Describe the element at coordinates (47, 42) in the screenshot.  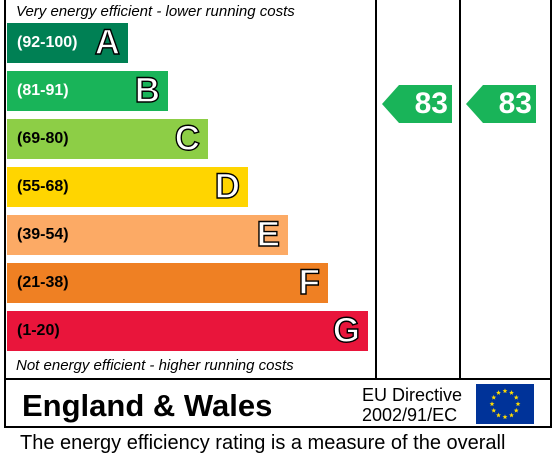
I see `band-range-label: (92-100)` at that location.